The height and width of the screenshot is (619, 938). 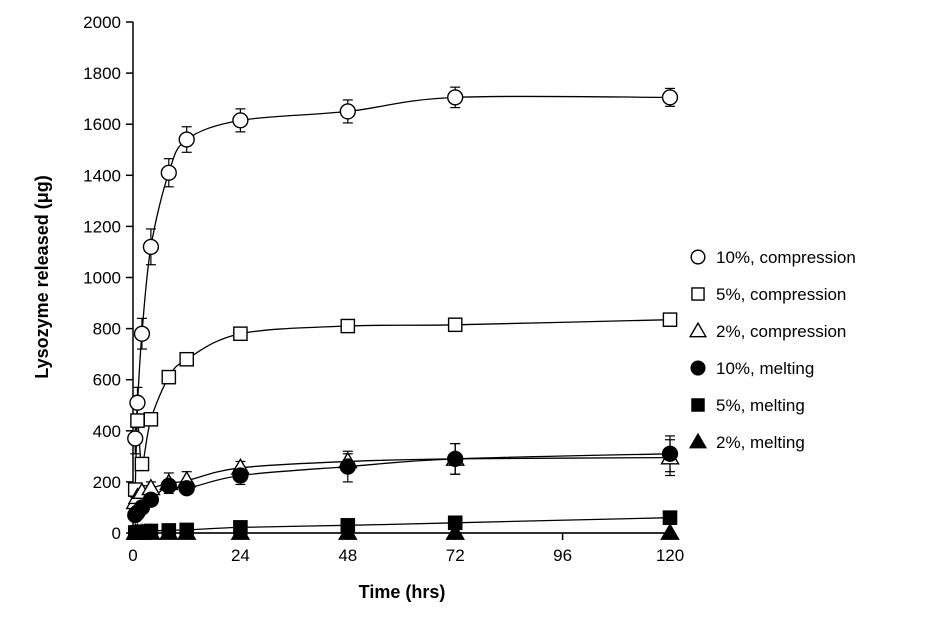 What do you see at coordinates (402, 592) in the screenshot?
I see `x-axis-title: Time (hrs)` at bounding box center [402, 592].